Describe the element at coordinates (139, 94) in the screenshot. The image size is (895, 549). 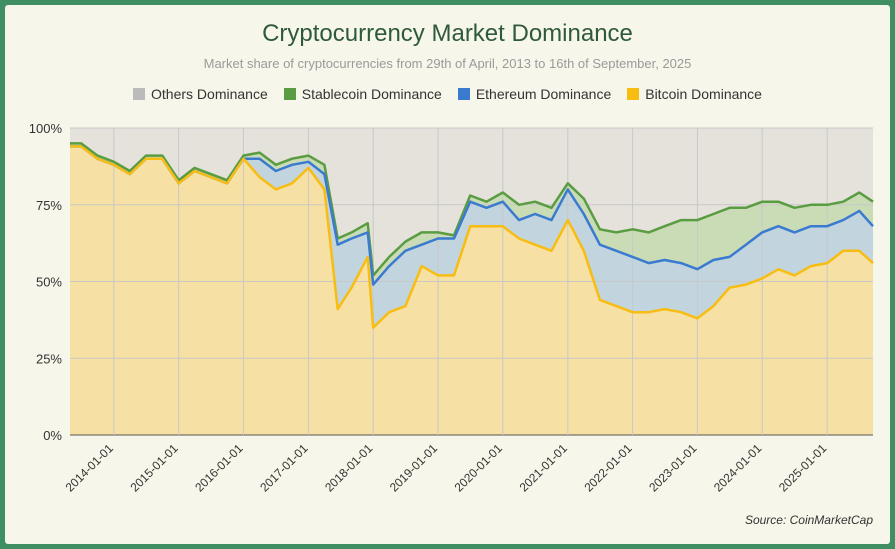
I see `legend-swatch-others` at that location.